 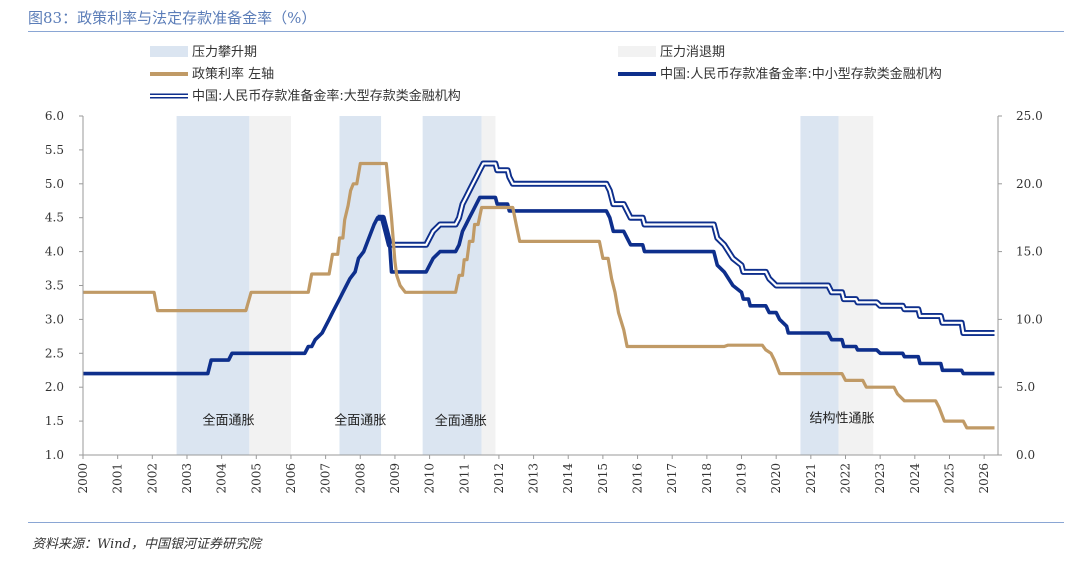 What do you see at coordinates (776, 478) in the screenshot?
I see `x-tick-label-20: 2020` at bounding box center [776, 478].